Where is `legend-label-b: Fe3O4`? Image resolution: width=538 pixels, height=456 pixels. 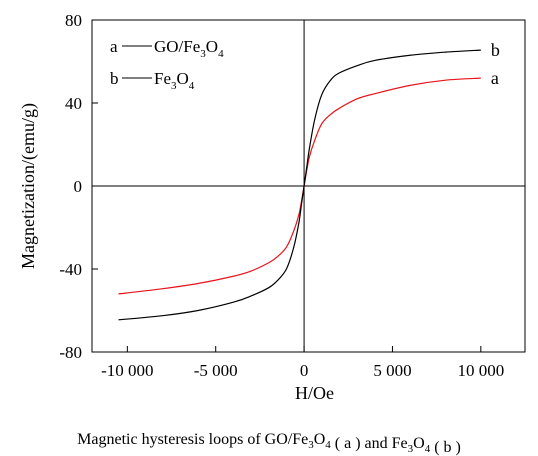
legend-label-b: Fe3O4 is located at coordinates (174, 80).